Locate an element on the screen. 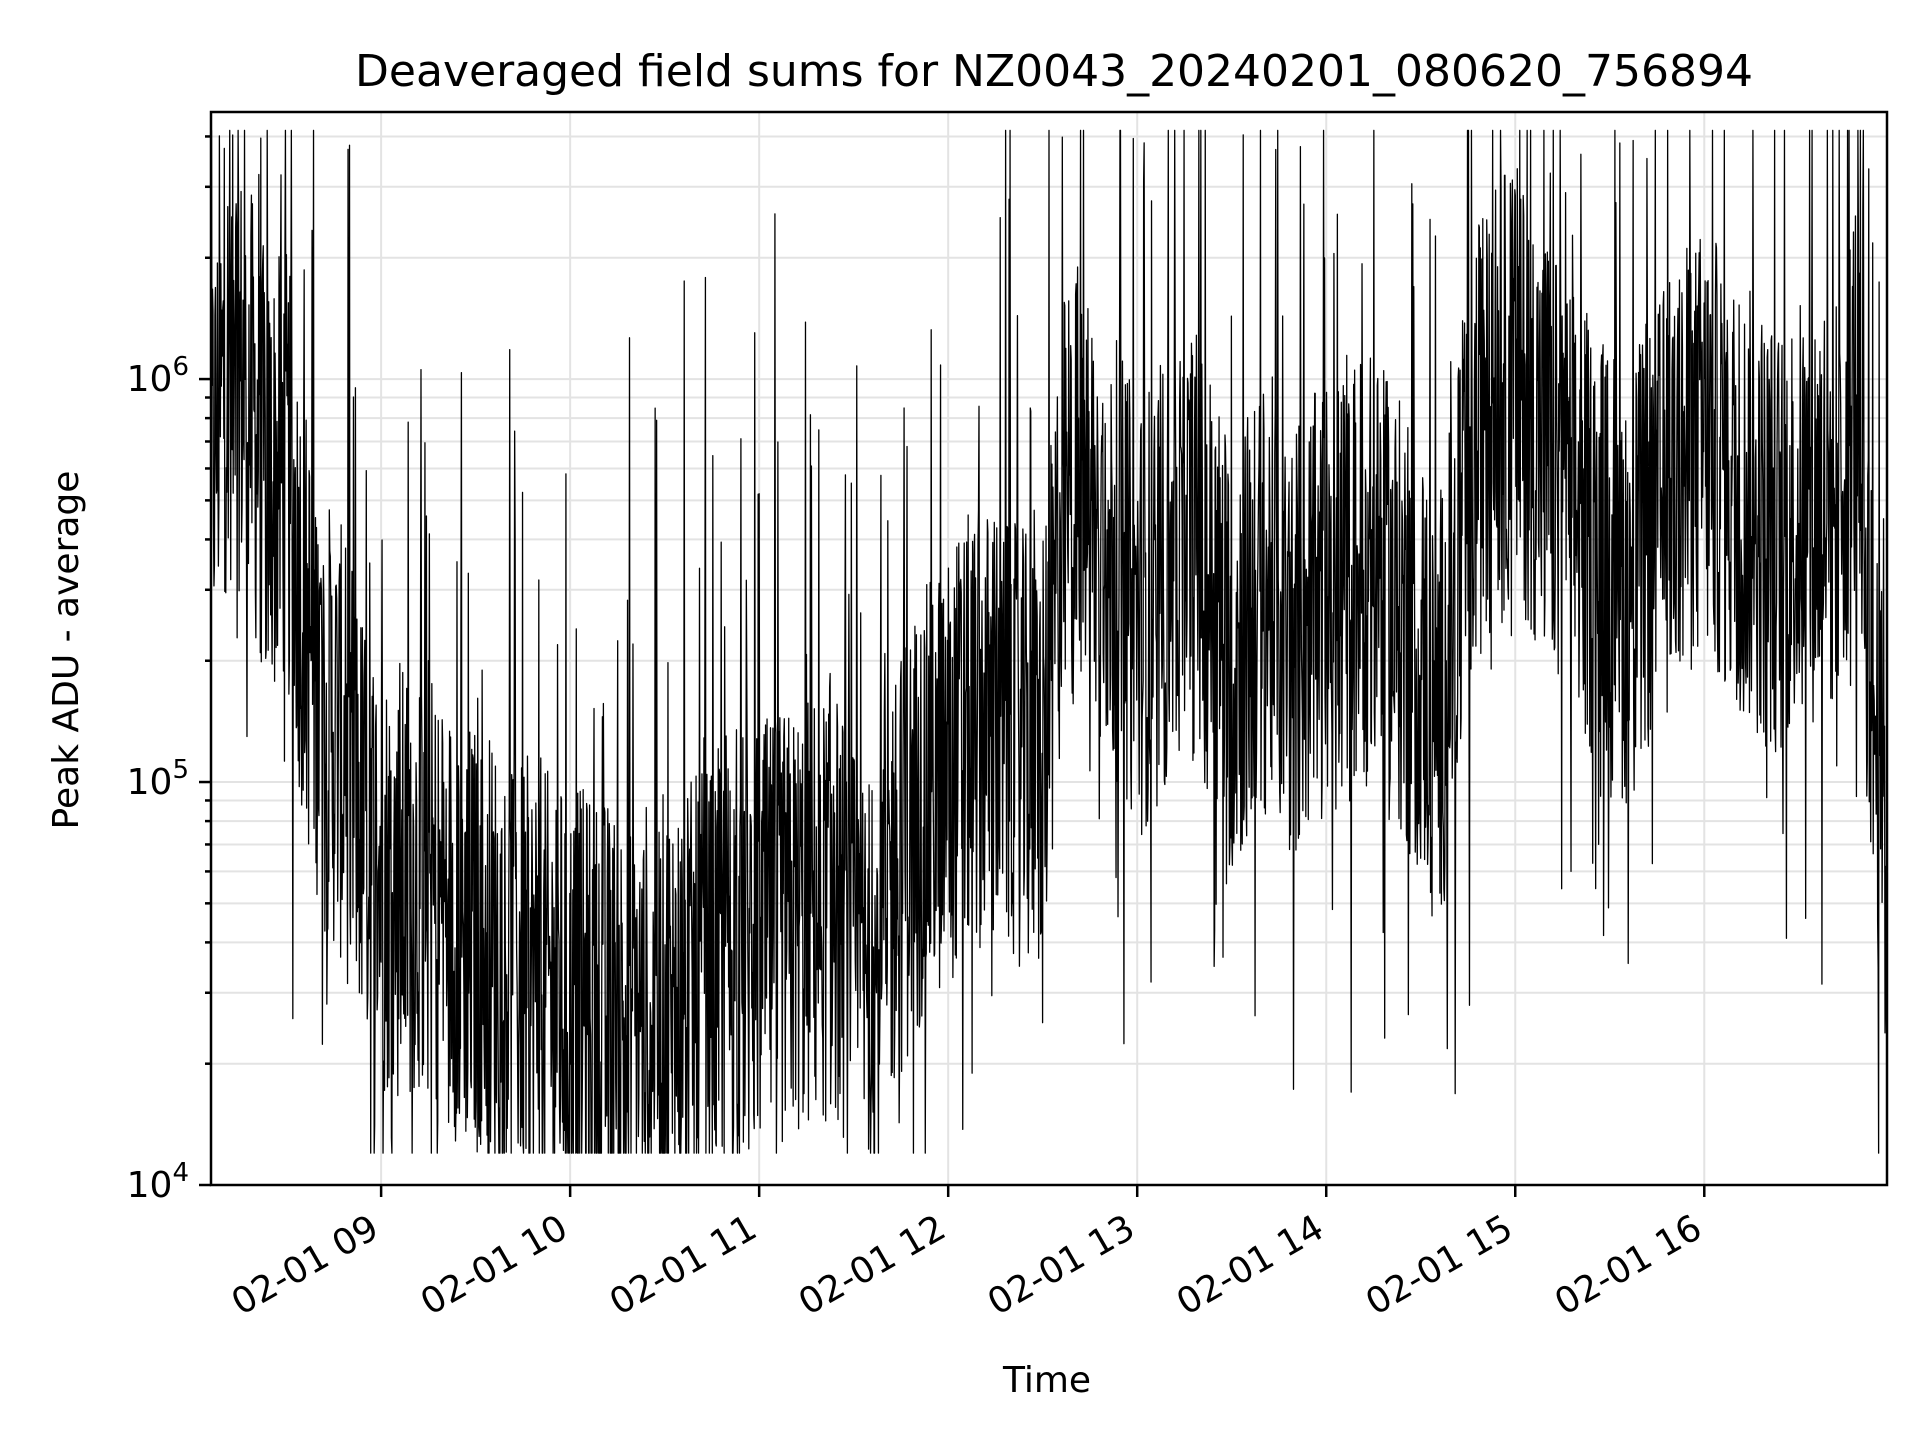 Image resolution: width=1920 pixels, height=1440 pixels. y-axis-ticks: 10⁴ 10⁵ 10⁶ is located at coordinates (169, 670).